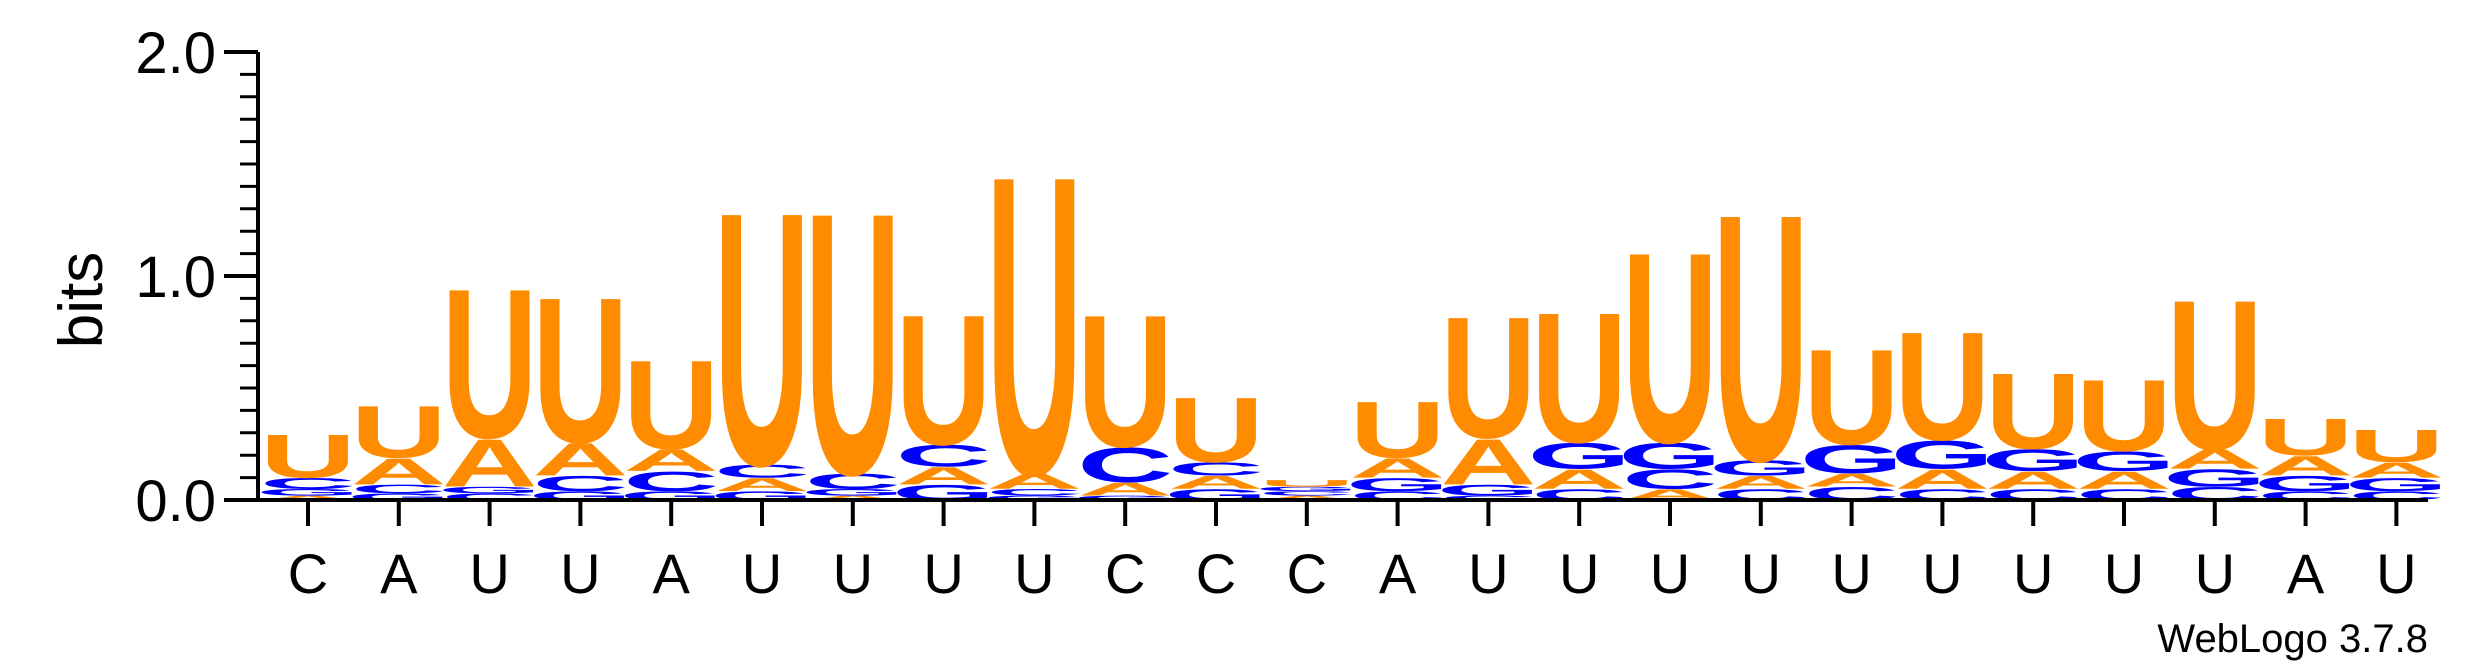  Describe the element at coordinates (2292, 639) in the screenshot. I see `credit-label: WebLogo 3.7.8` at that location.